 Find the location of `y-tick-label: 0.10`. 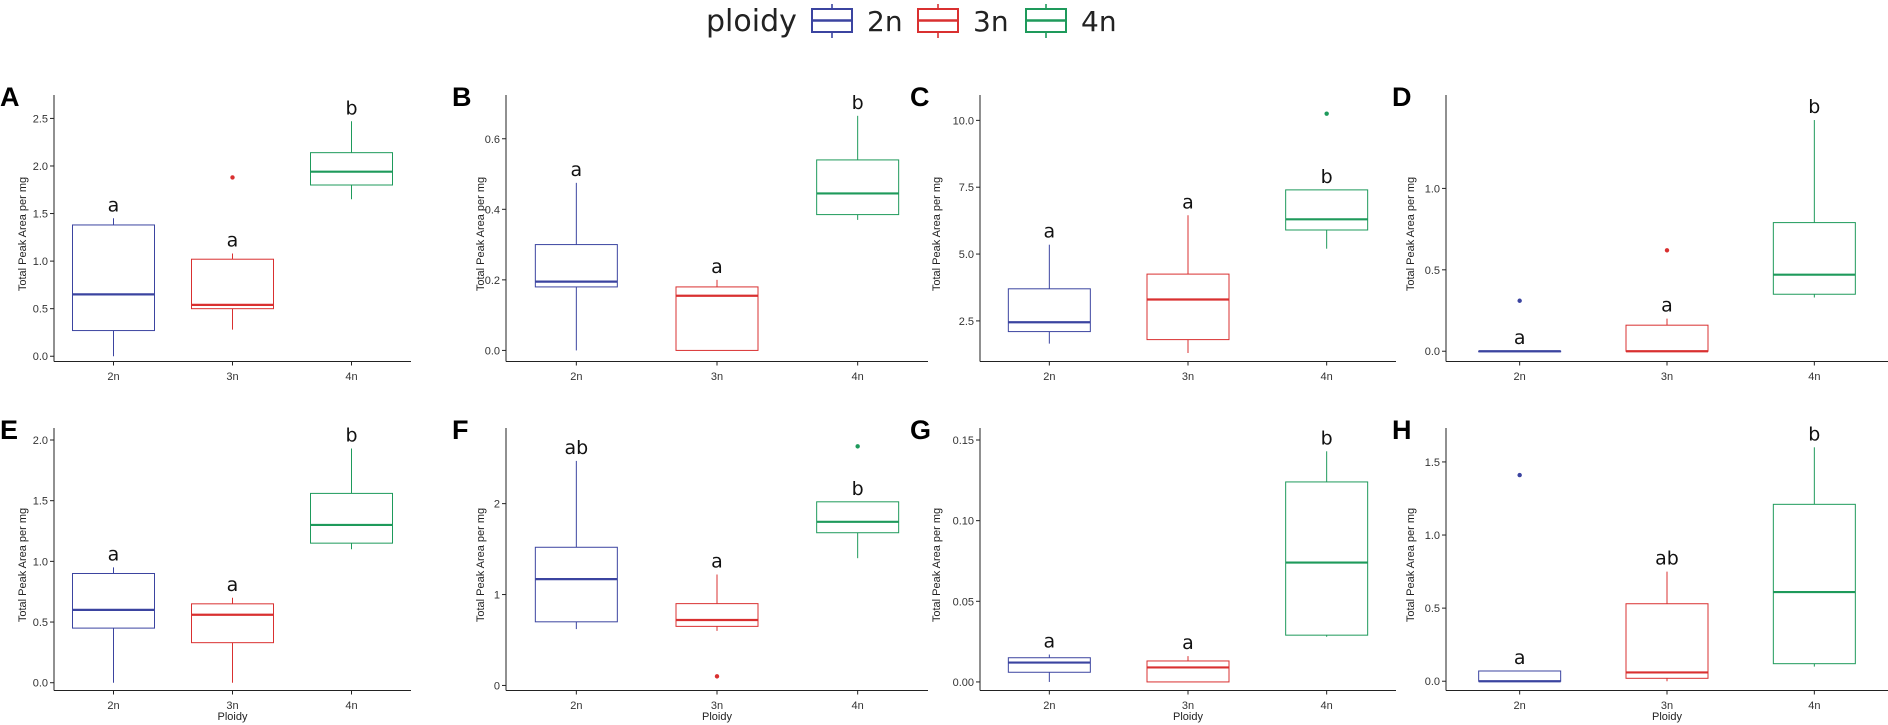

y-tick-label: 0.10 is located at coordinates (963, 522).